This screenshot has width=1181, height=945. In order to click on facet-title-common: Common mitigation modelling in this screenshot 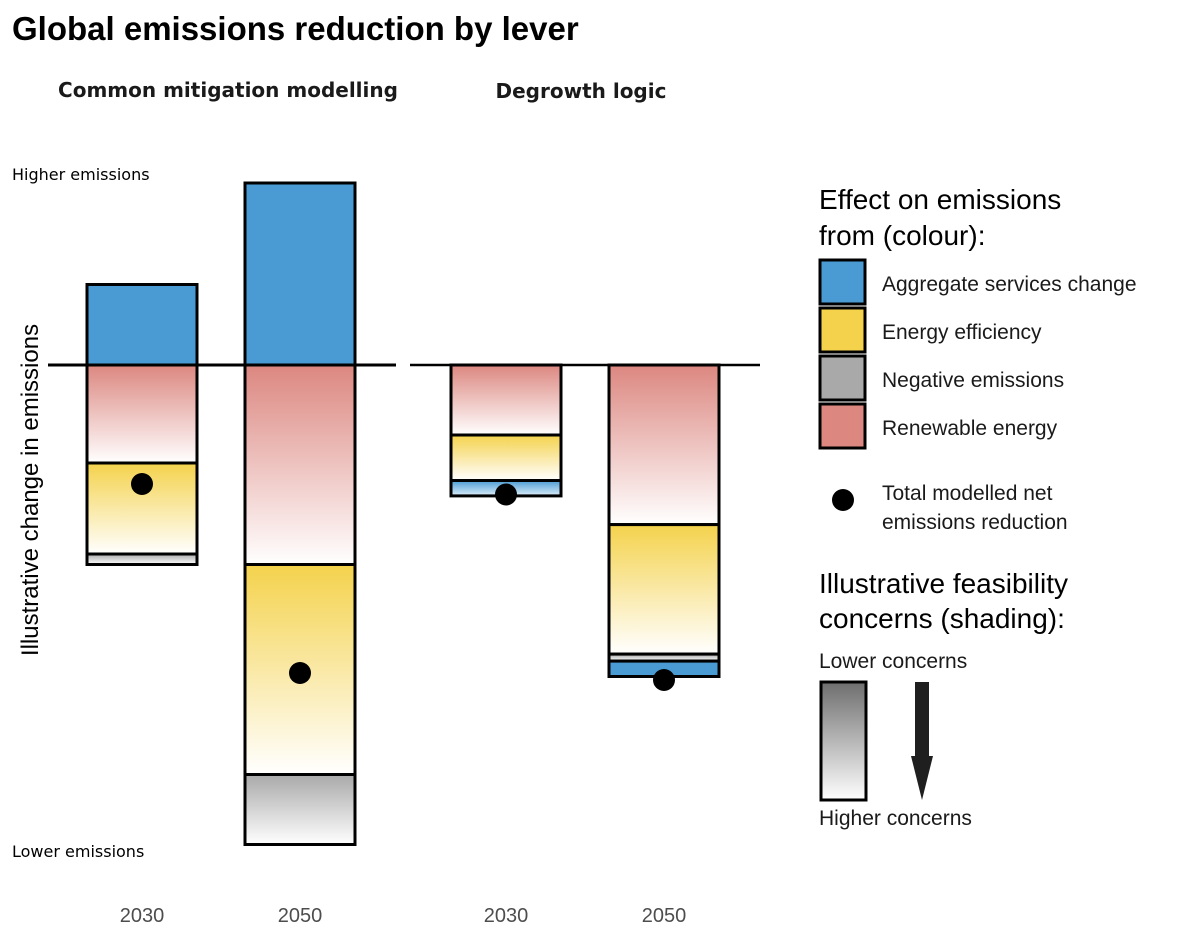, I will do `click(228, 90)`.